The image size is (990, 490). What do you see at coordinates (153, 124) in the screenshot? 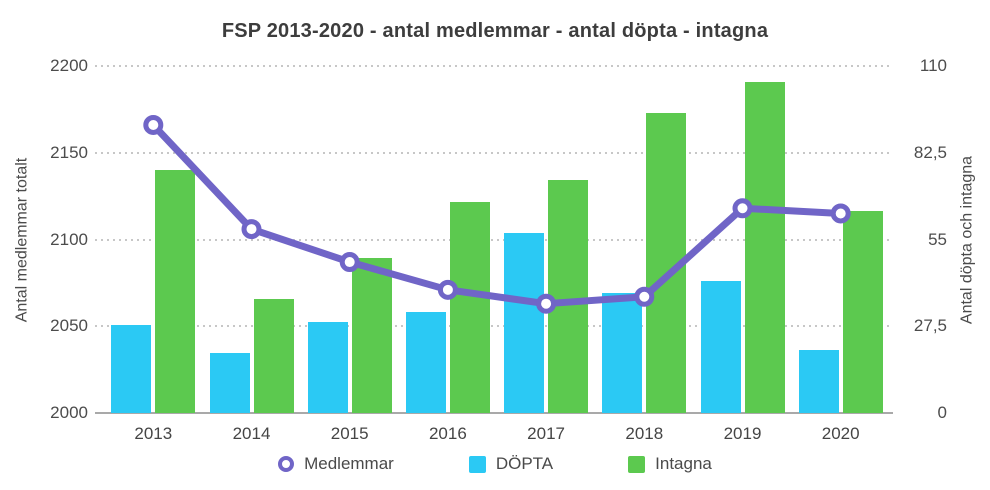
I see `line-point-2013` at bounding box center [153, 124].